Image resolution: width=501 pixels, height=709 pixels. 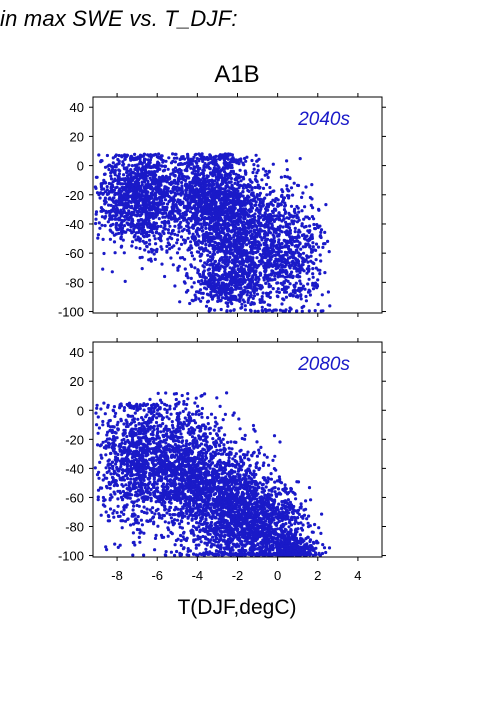 What do you see at coordinates (74, 195) in the screenshot?
I see `y-tick-label: -20` at bounding box center [74, 195].